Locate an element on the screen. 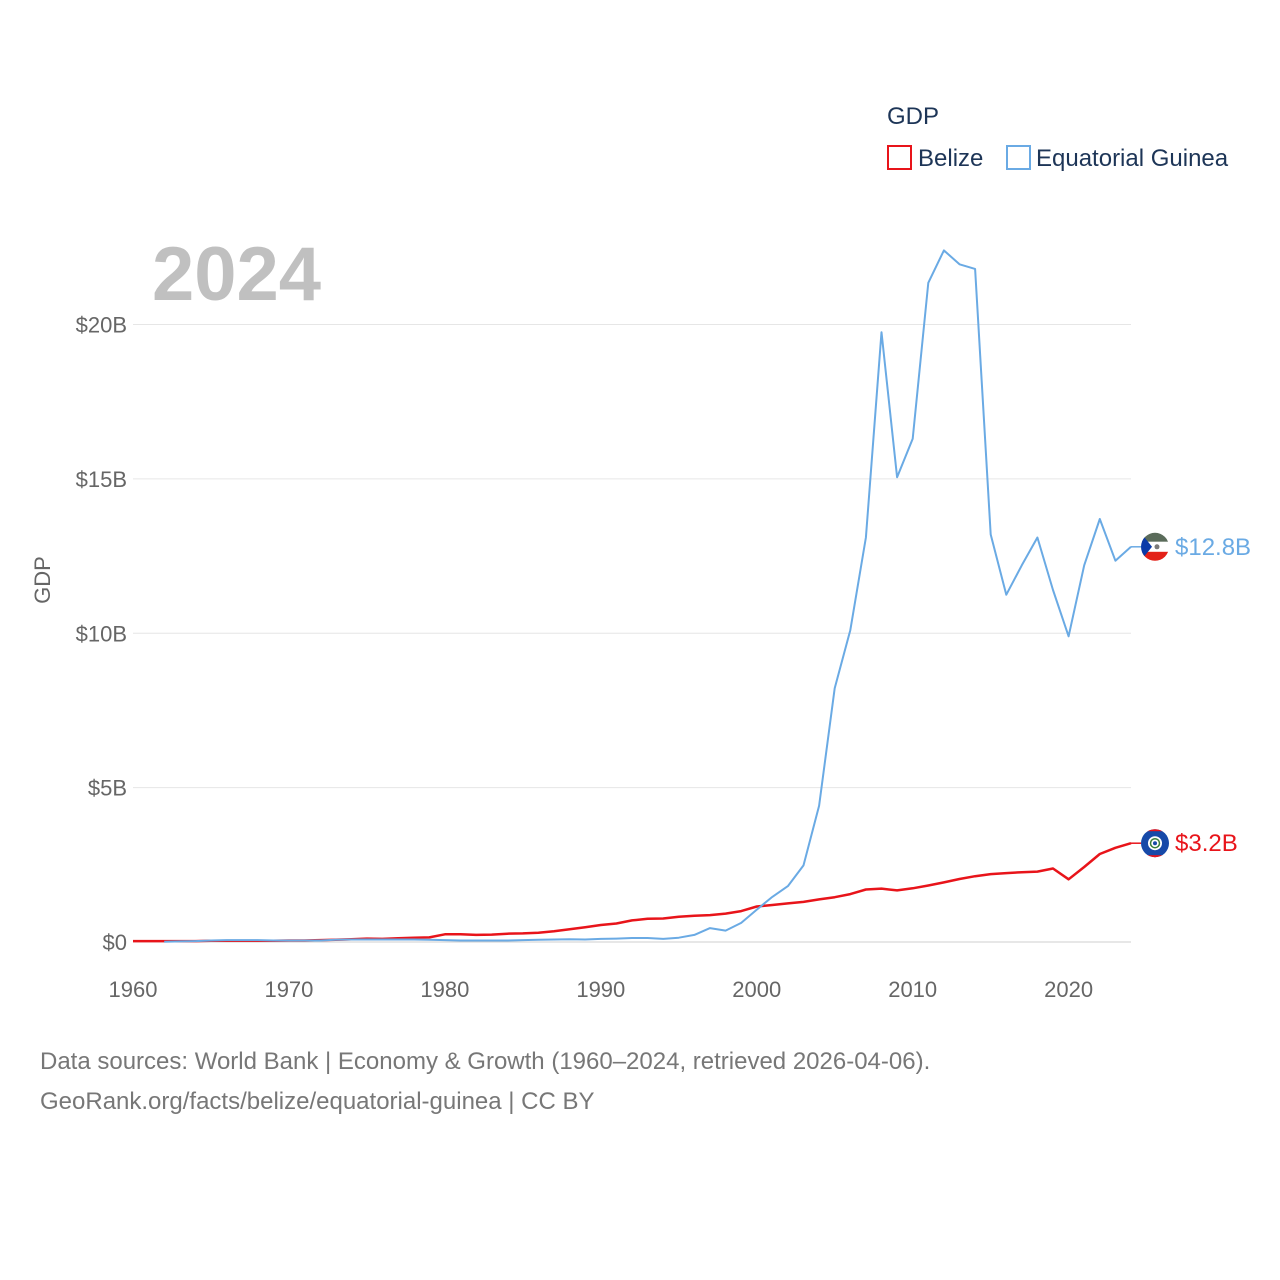  y-tick-label: $5B is located at coordinates (107, 788).